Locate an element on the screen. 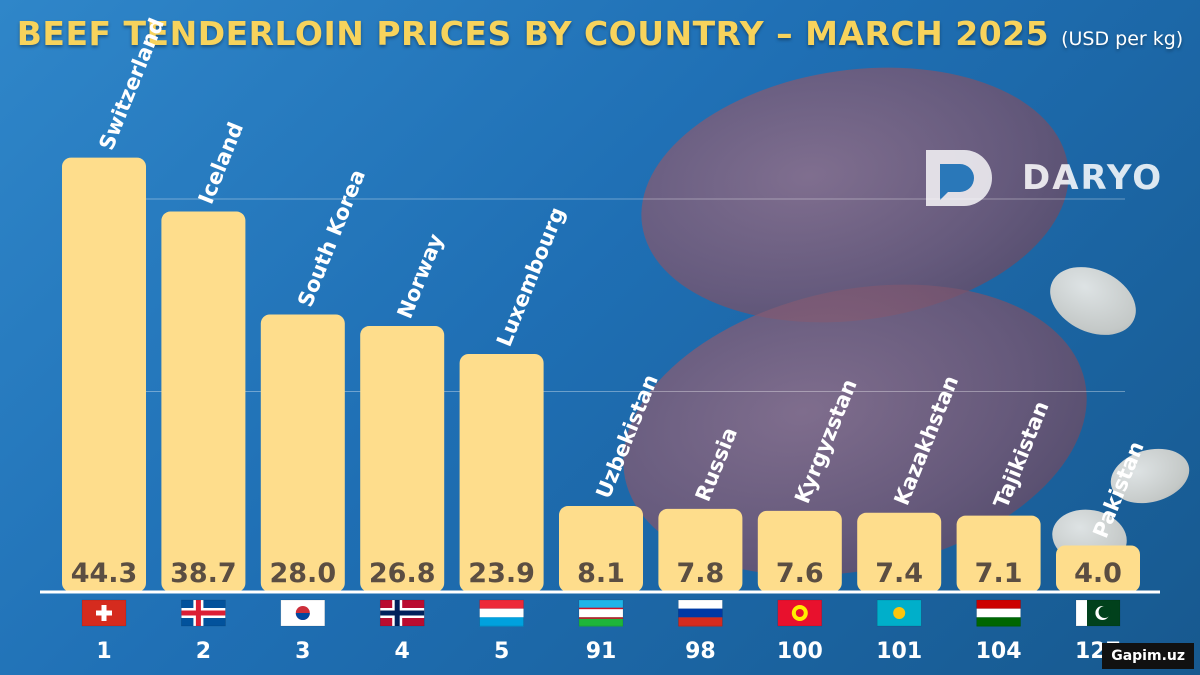 The width and height of the screenshot is (1200, 675). switzerland-flag is located at coordinates (104, 613).